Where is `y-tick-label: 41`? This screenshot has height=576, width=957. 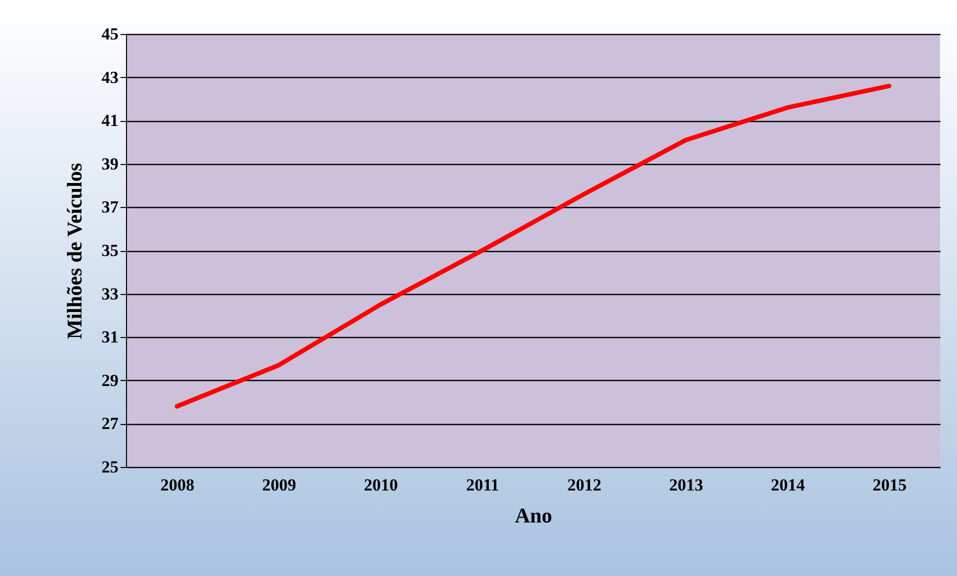
y-tick-label: 41 is located at coordinates (110, 120).